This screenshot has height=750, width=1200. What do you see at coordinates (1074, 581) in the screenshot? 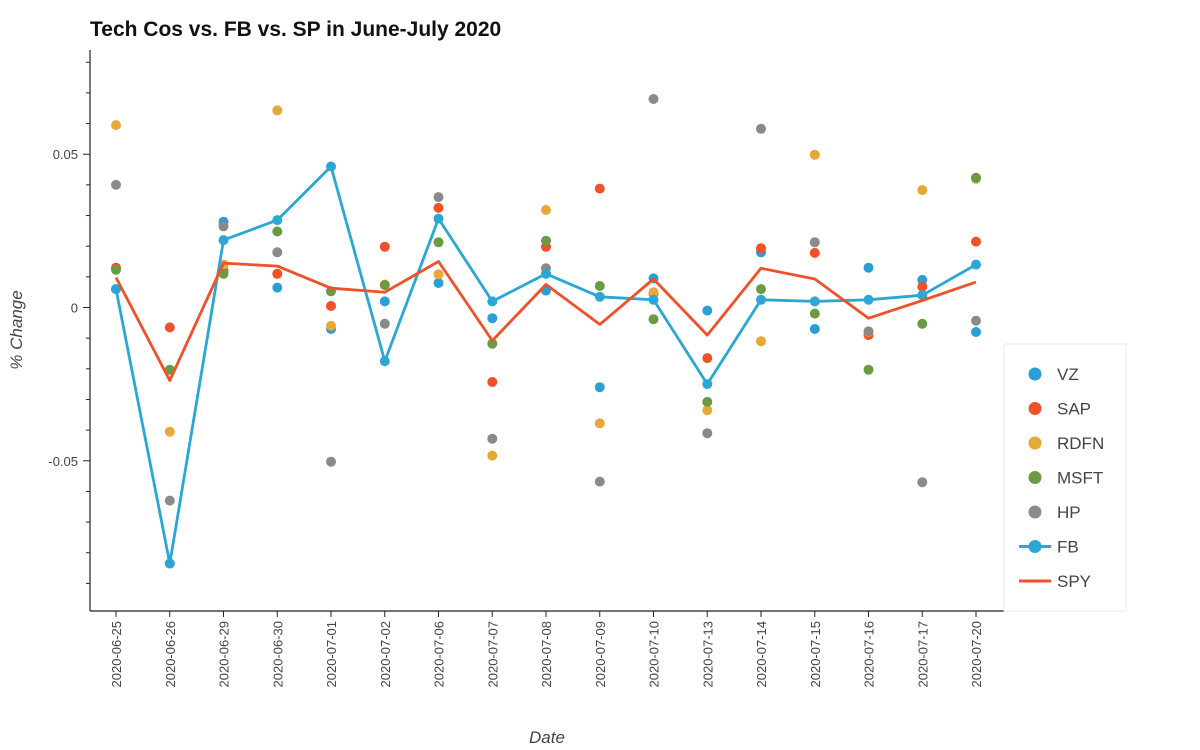
I see `legend-label: SPY` at bounding box center [1074, 581].